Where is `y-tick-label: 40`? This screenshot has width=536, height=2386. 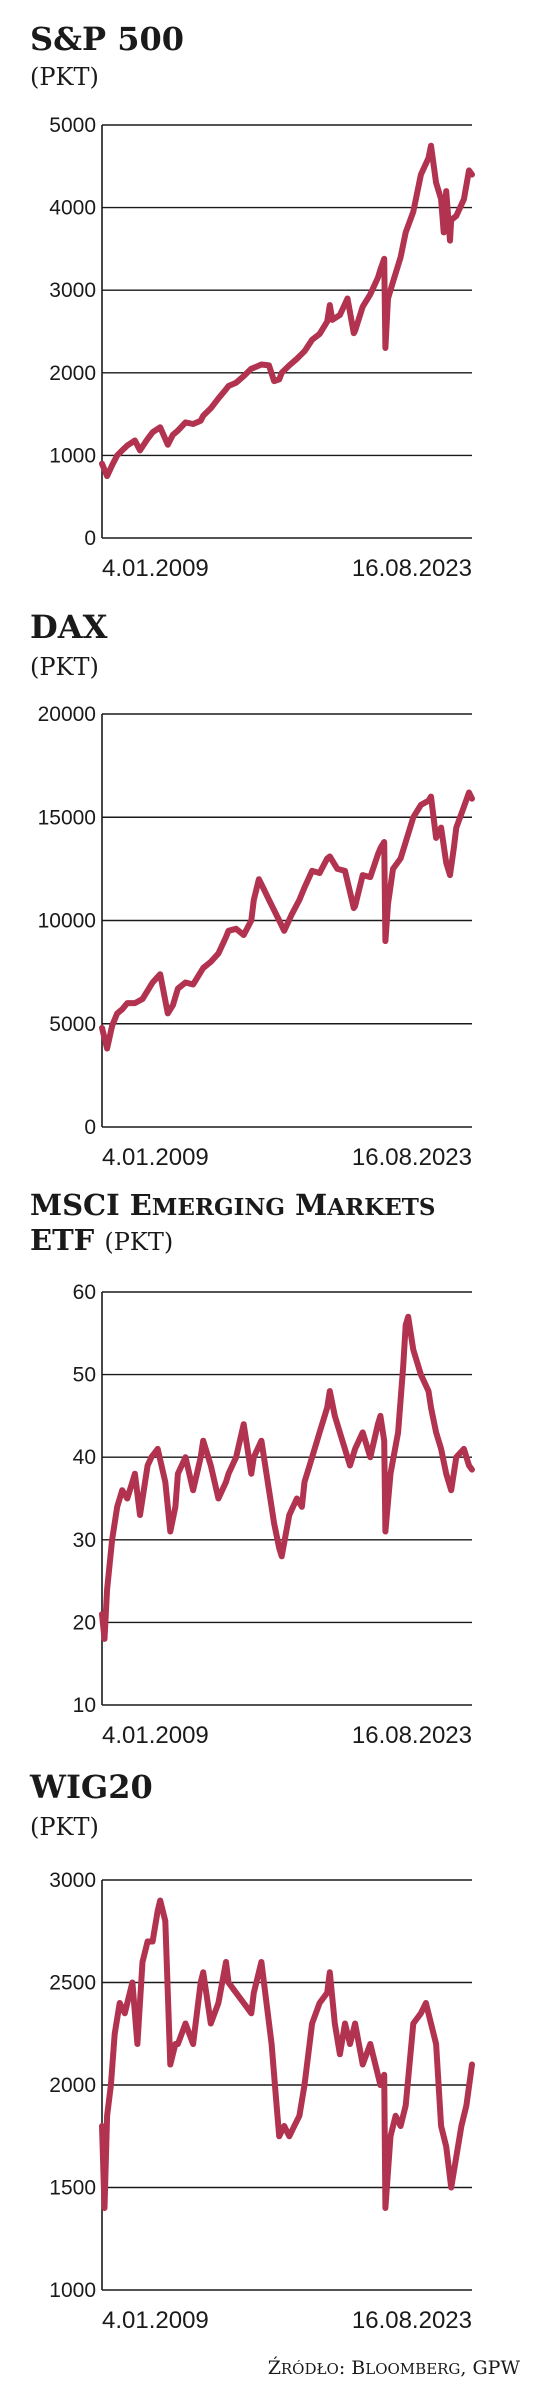 y-tick-label: 40 is located at coordinates (84, 1457).